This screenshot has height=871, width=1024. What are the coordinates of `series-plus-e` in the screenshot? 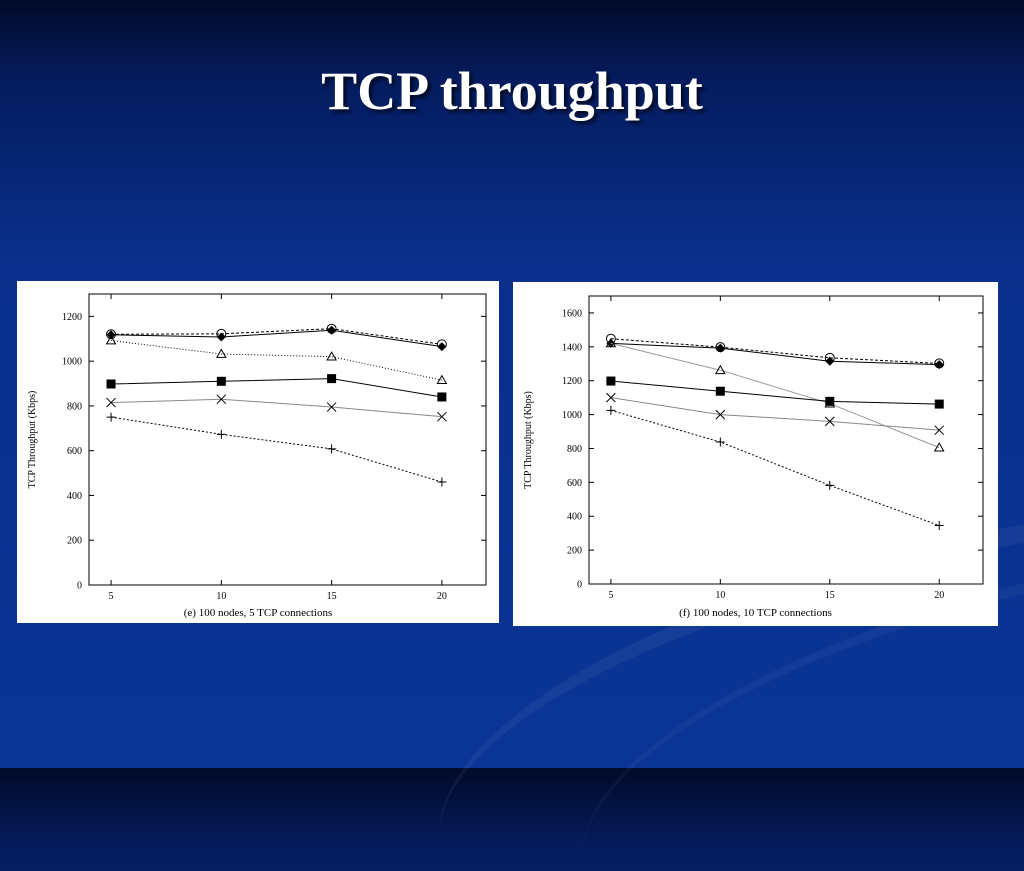 It's located at (276, 449).